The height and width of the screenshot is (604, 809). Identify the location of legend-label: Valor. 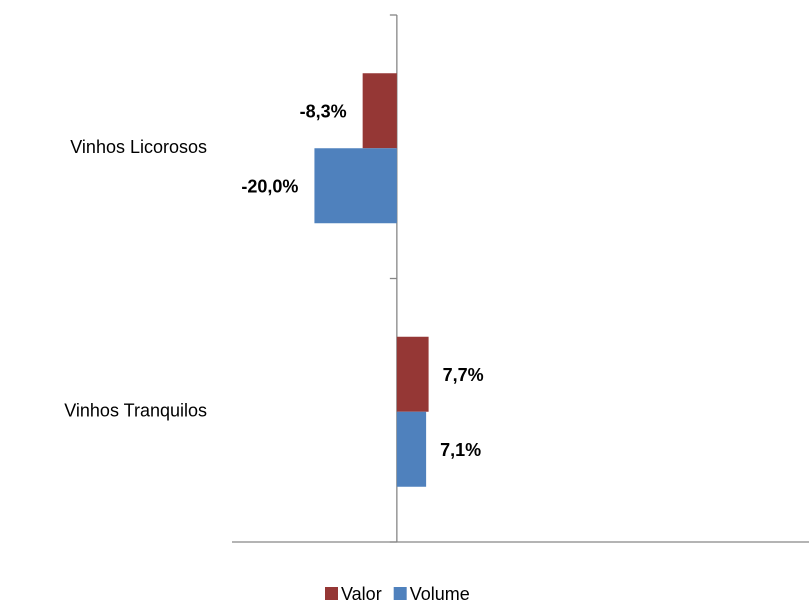
(361, 594).